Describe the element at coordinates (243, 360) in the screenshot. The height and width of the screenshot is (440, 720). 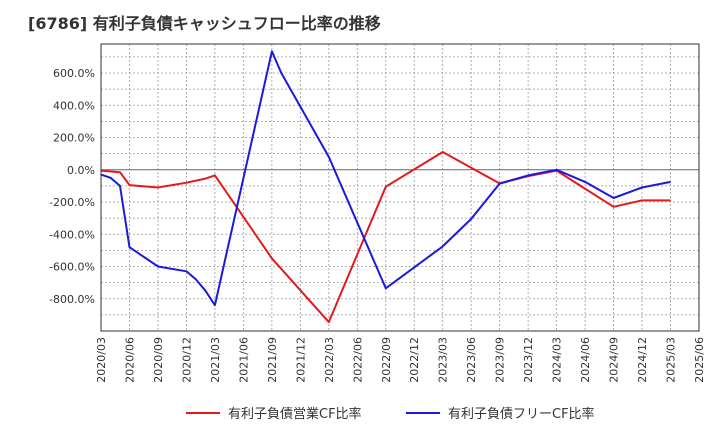
I see `x-tick-label: 2021/06` at that location.